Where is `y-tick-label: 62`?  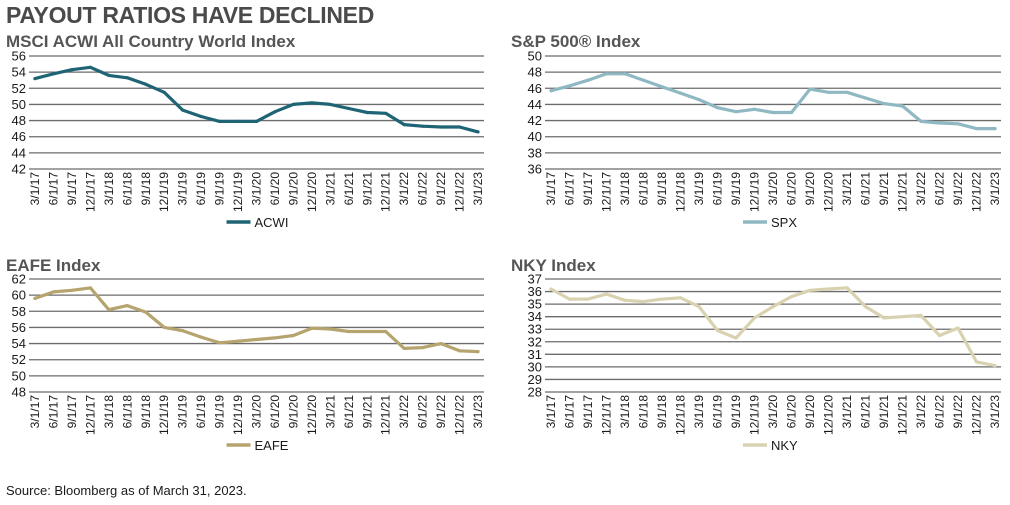 y-tick-label: 62 is located at coordinates (19, 279).